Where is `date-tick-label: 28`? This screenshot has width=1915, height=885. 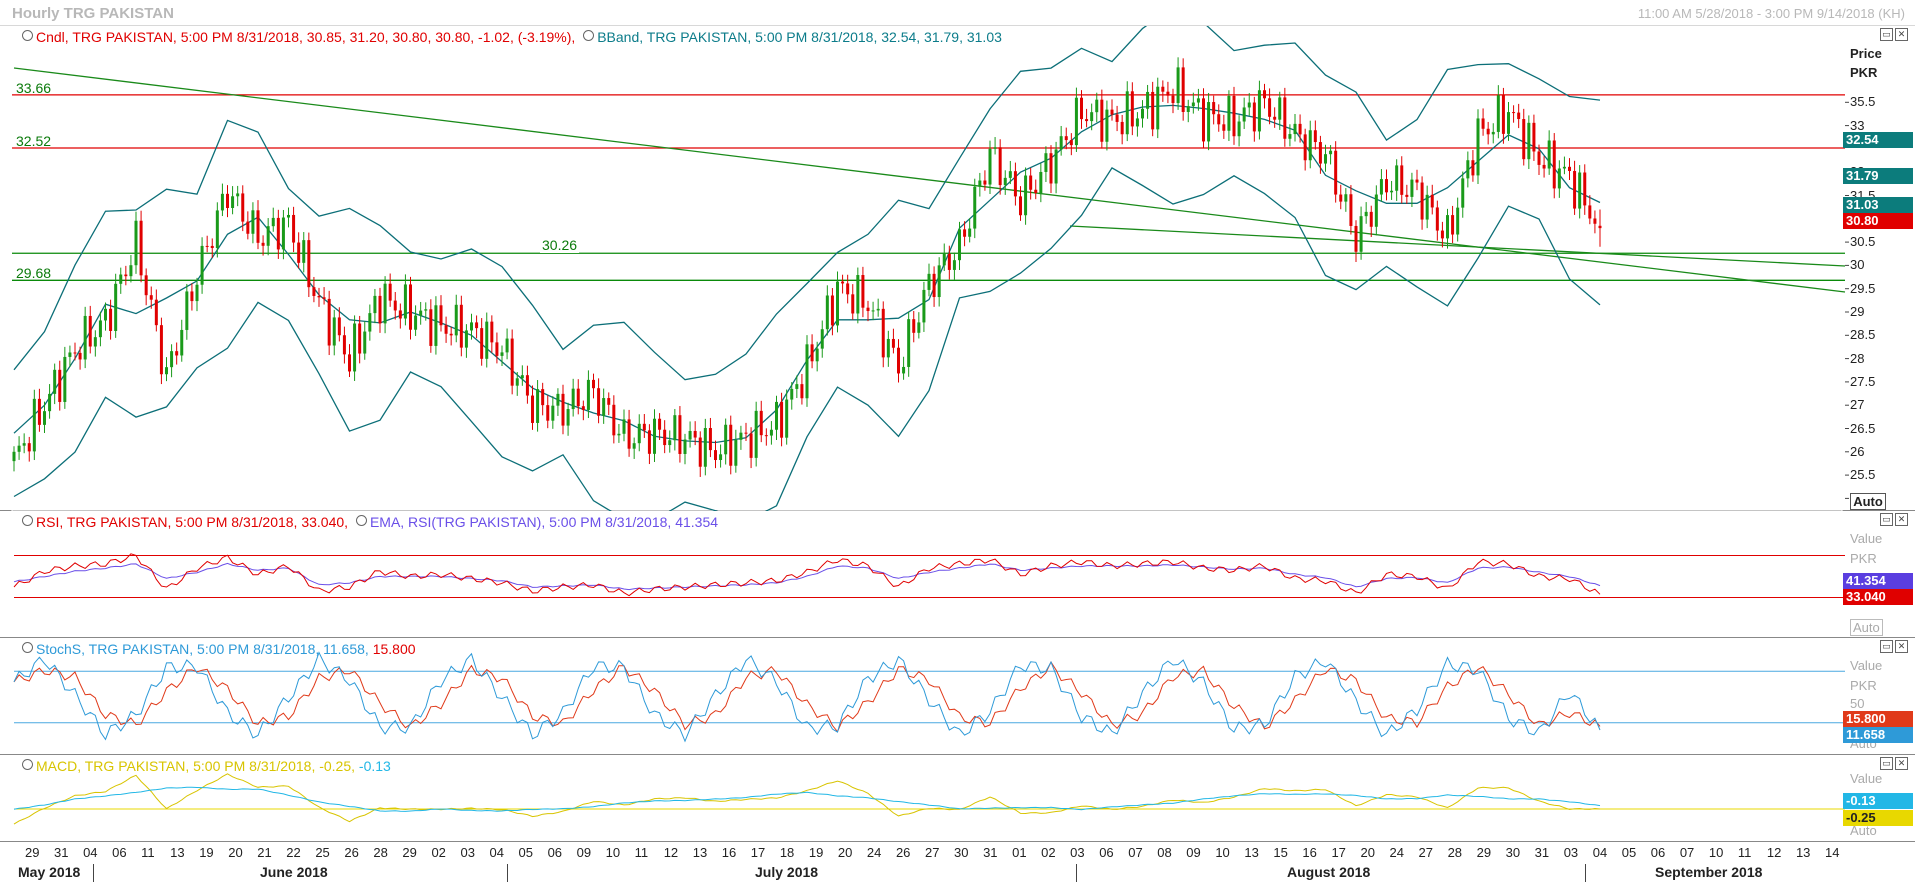
date-tick-label: 28 is located at coordinates (380, 852).